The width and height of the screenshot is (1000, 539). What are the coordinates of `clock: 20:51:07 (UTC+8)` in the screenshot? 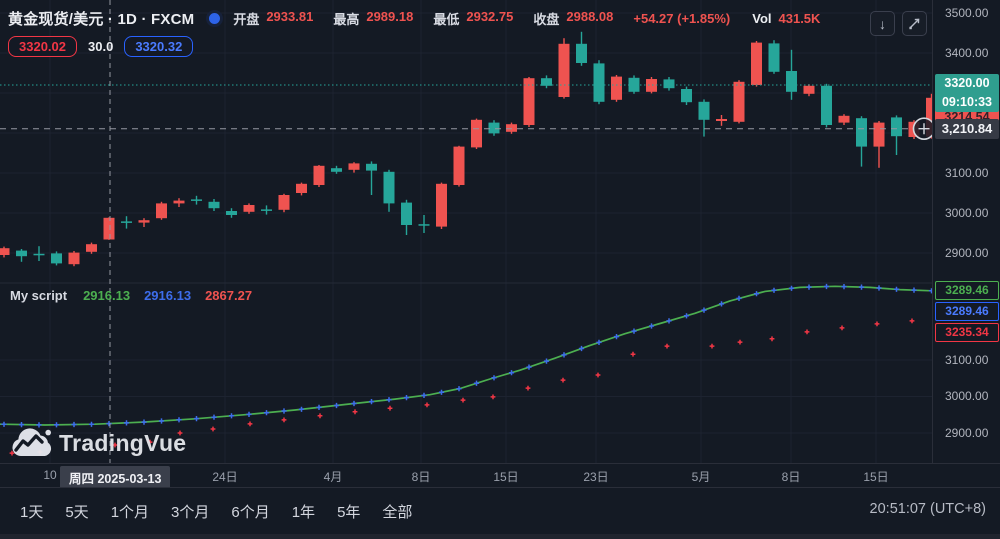 It's located at (927, 509).